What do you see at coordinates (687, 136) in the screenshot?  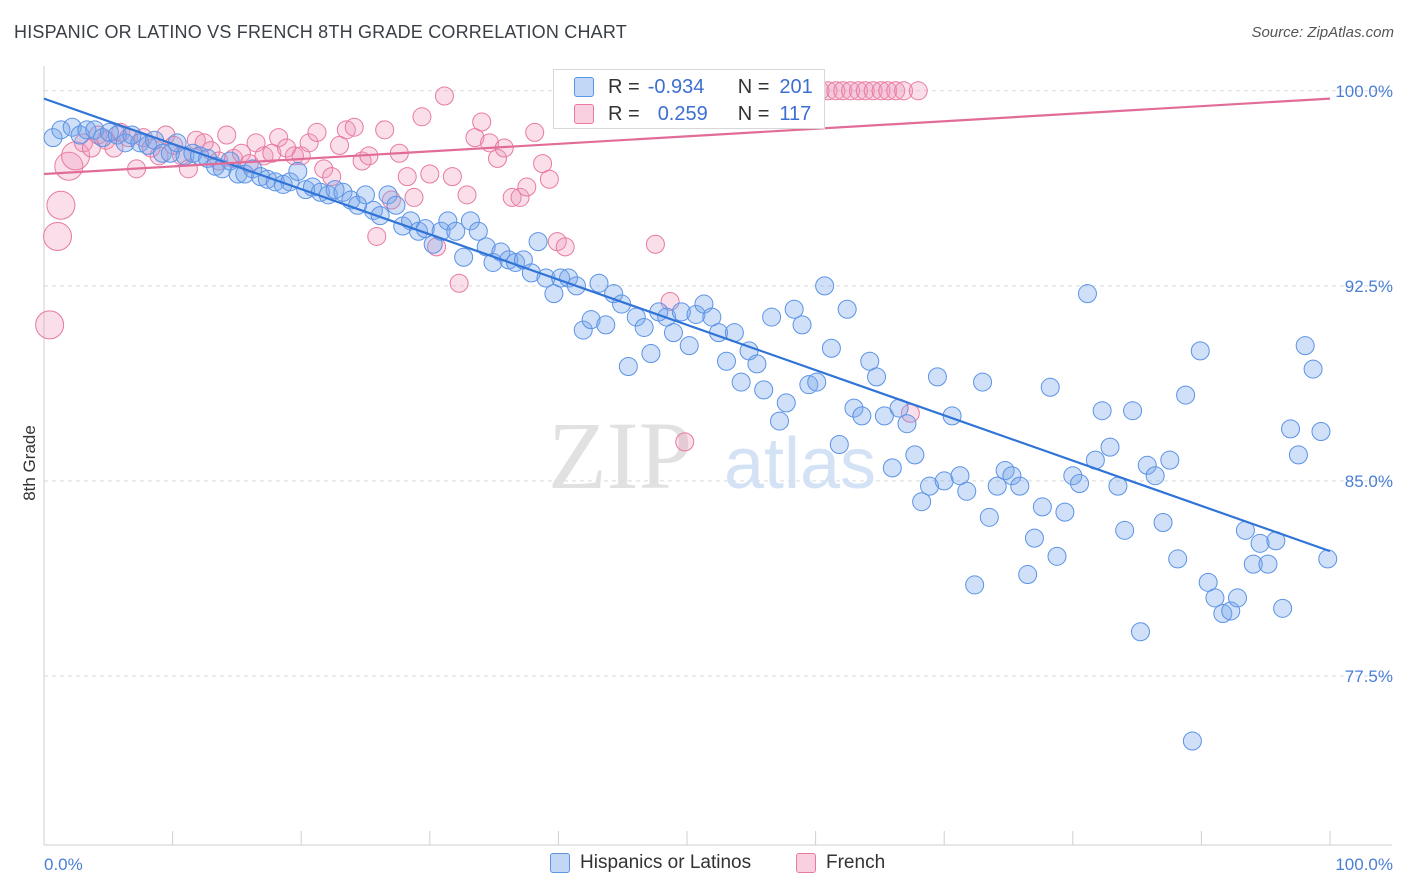 I see `french-trend-line` at bounding box center [687, 136].